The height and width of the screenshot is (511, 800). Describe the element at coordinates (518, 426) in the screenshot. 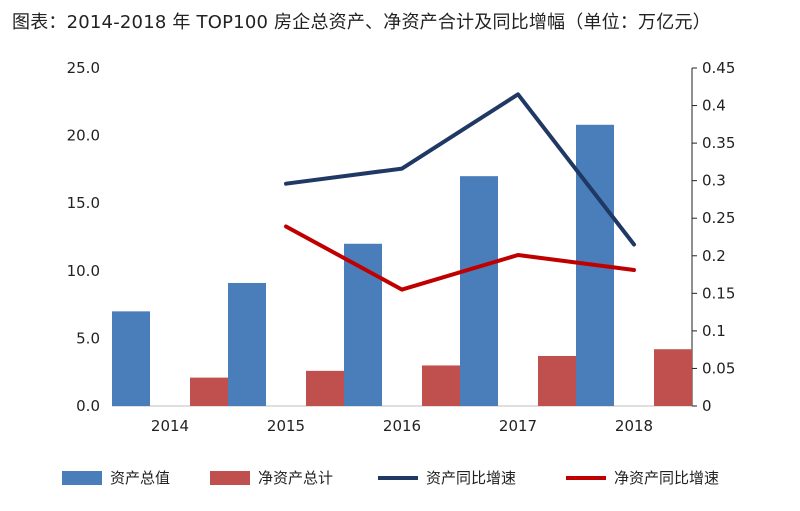

I see `x-tick-label: 2017` at that location.